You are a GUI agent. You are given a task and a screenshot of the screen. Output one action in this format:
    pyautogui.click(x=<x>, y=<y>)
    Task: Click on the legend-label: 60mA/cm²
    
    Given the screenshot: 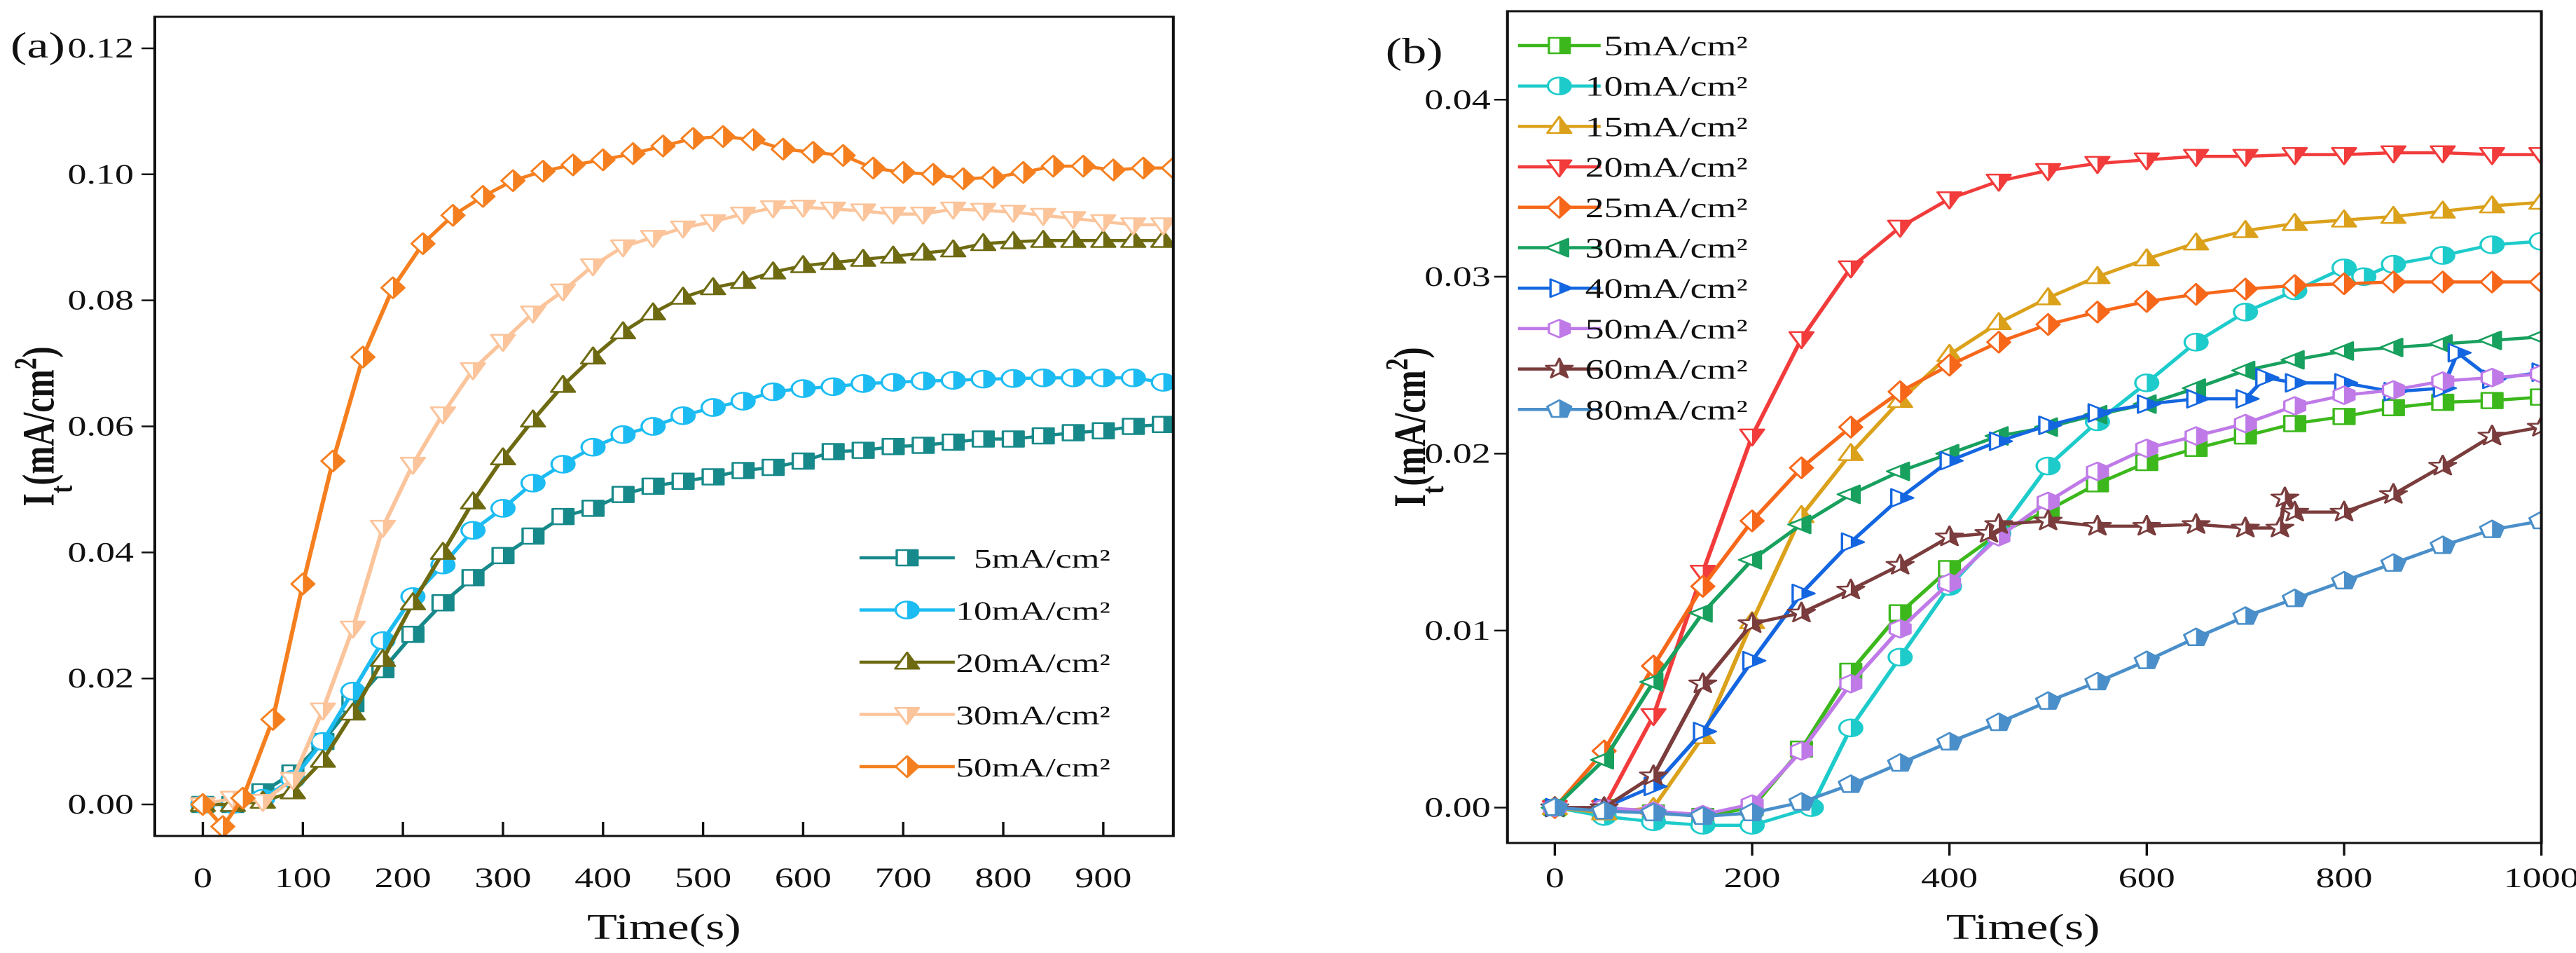 What is the action you would take?
    pyautogui.click(x=1666, y=370)
    